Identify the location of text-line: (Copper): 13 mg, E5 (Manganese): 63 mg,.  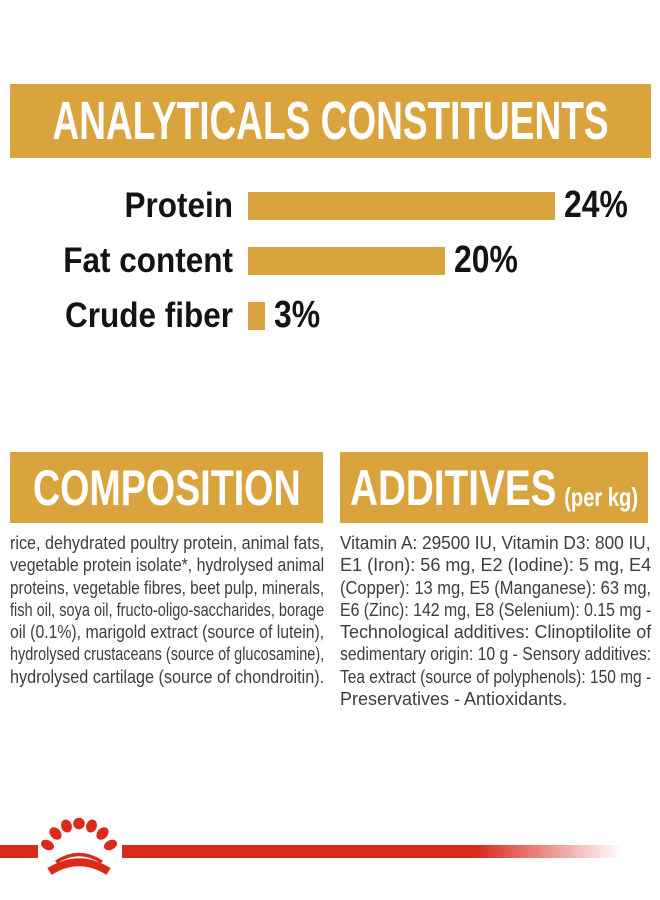
(496, 587).